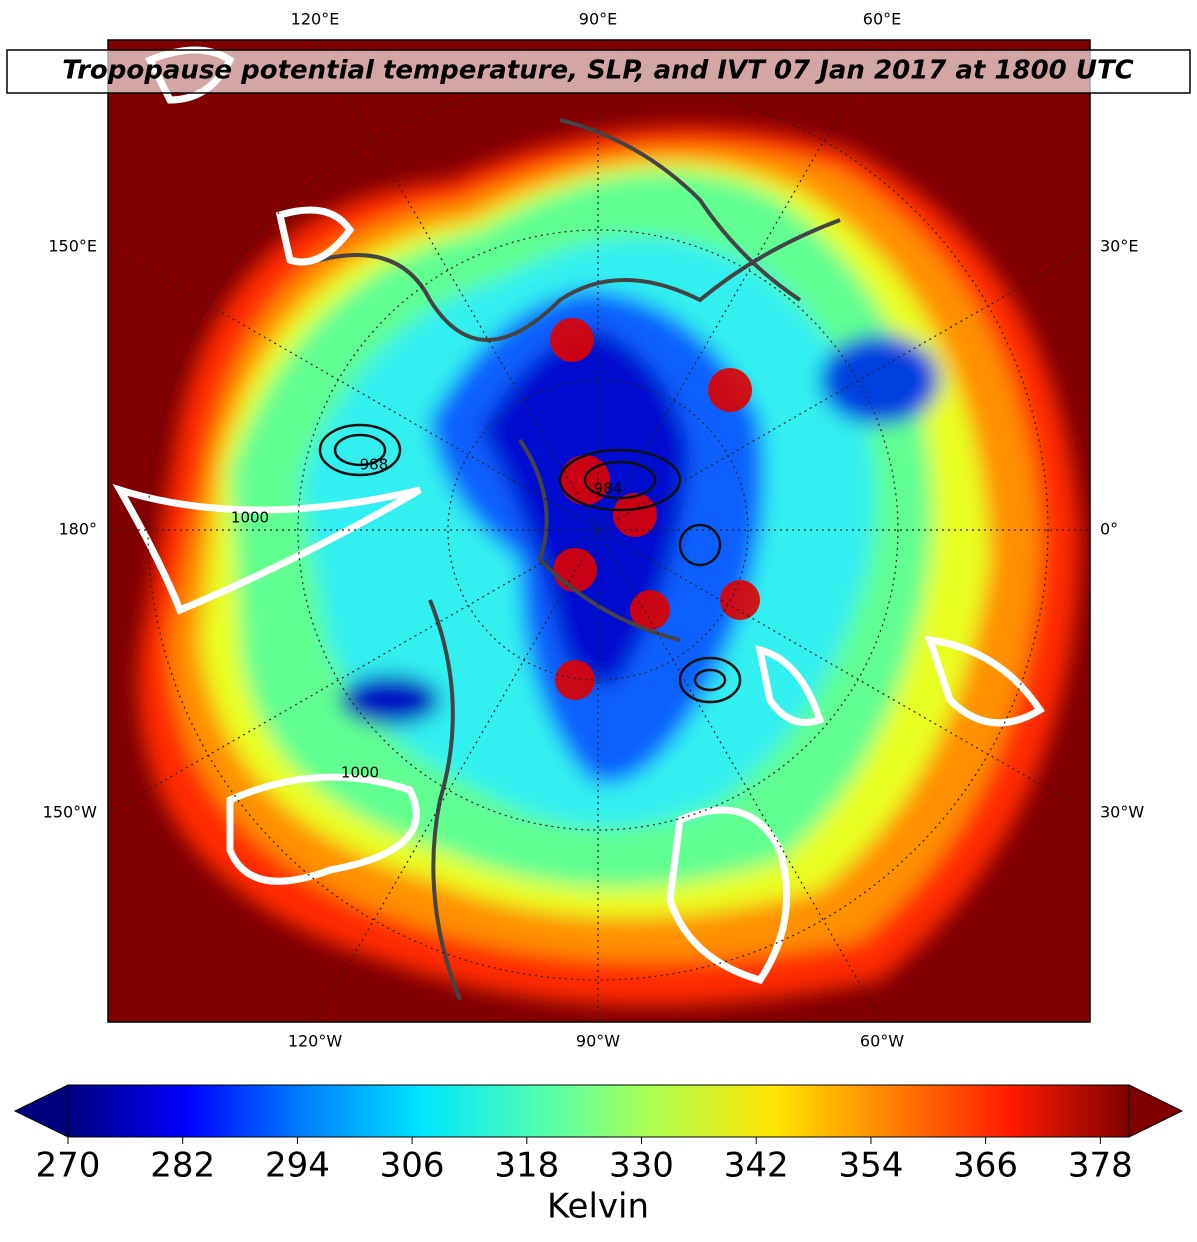 The width and height of the screenshot is (1197, 1242). What do you see at coordinates (882, 1041) in the screenshot?
I see `lon-label: 60°W` at bounding box center [882, 1041].